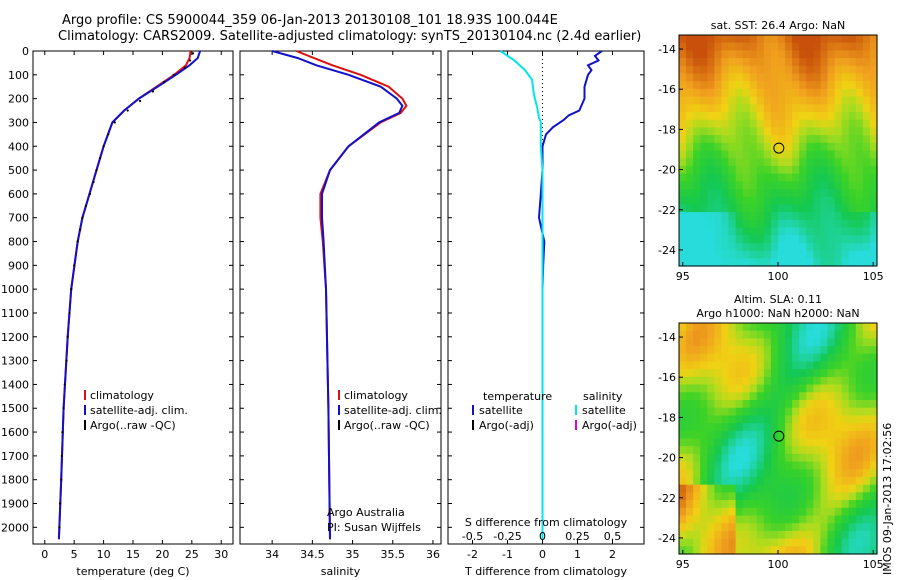 This screenshot has width=900, height=580. I want to click on salinity-legend-label: satellite-adj. clim., so click(393, 410).